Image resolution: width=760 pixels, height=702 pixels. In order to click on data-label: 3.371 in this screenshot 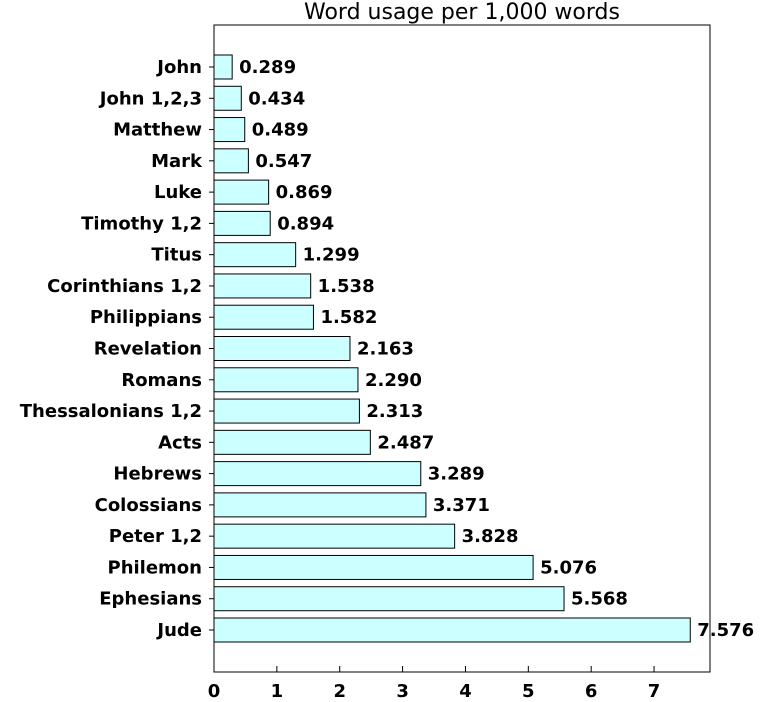, I will do `click(461, 505)`.